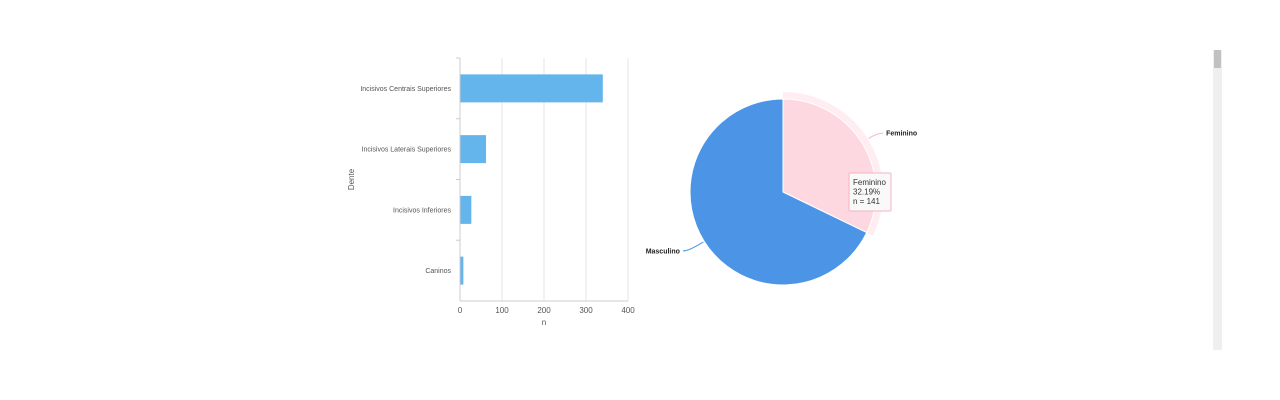  I want to click on tooltip-box, so click(870, 192).